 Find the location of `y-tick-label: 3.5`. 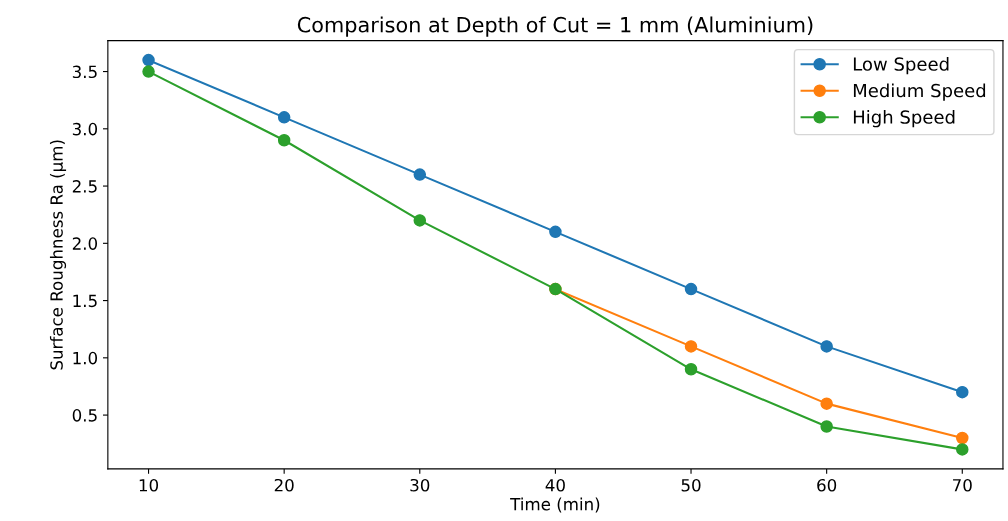

y-tick-label: 3.5 is located at coordinates (84, 72).